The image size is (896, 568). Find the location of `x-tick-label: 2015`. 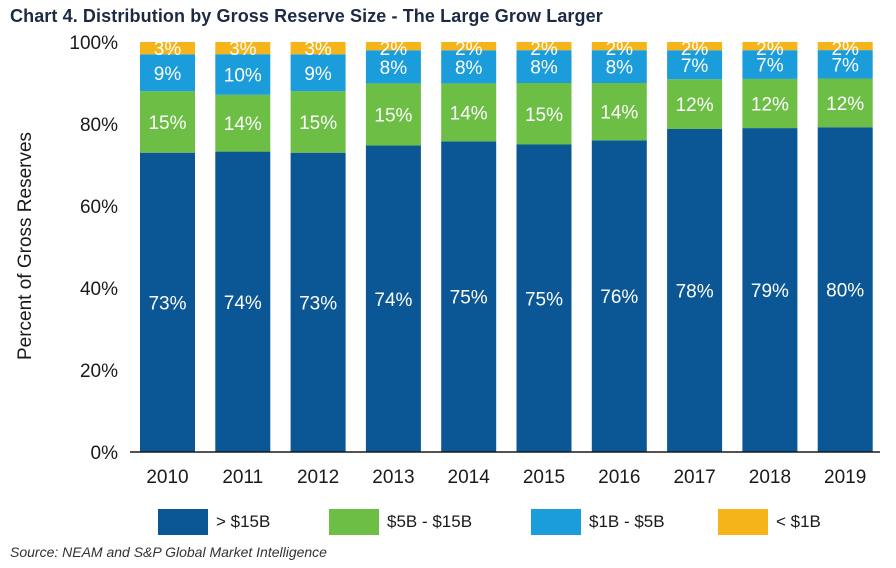

x-tick-label: 2015 is located at coordinates (544, 477).